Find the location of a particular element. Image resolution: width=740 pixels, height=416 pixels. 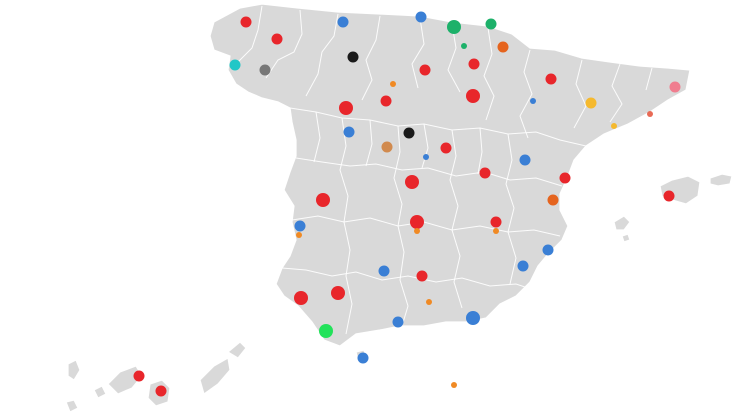

canary-lanzarote is located at coordinates (236, 350).